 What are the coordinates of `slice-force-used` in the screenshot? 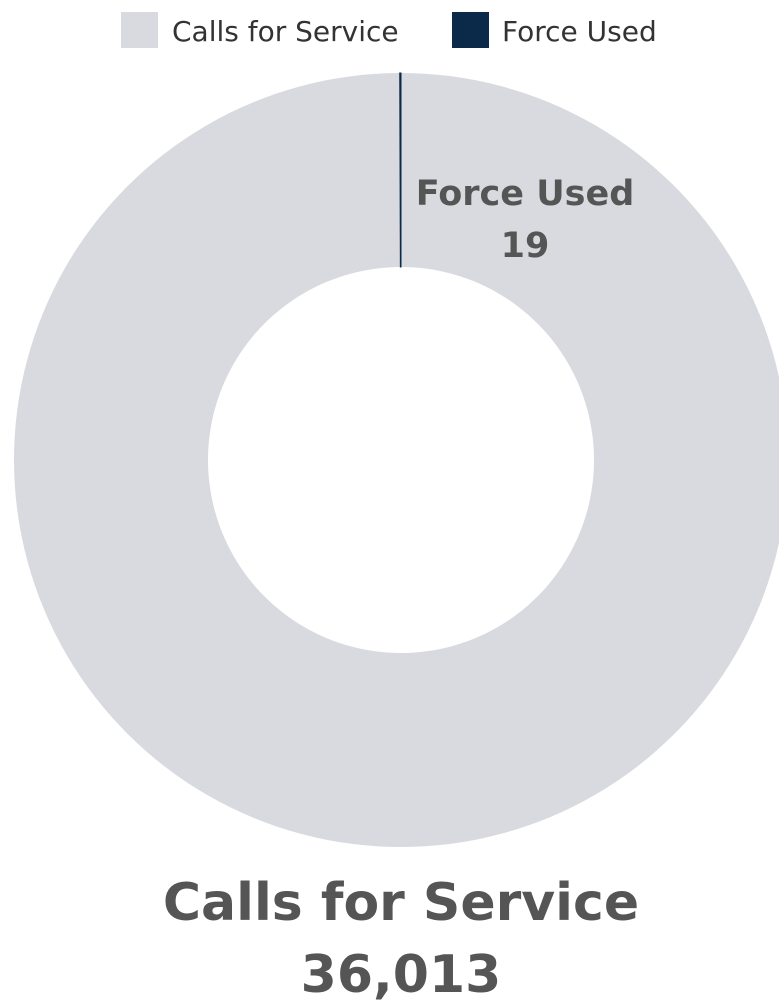 It's located at (400, 170).